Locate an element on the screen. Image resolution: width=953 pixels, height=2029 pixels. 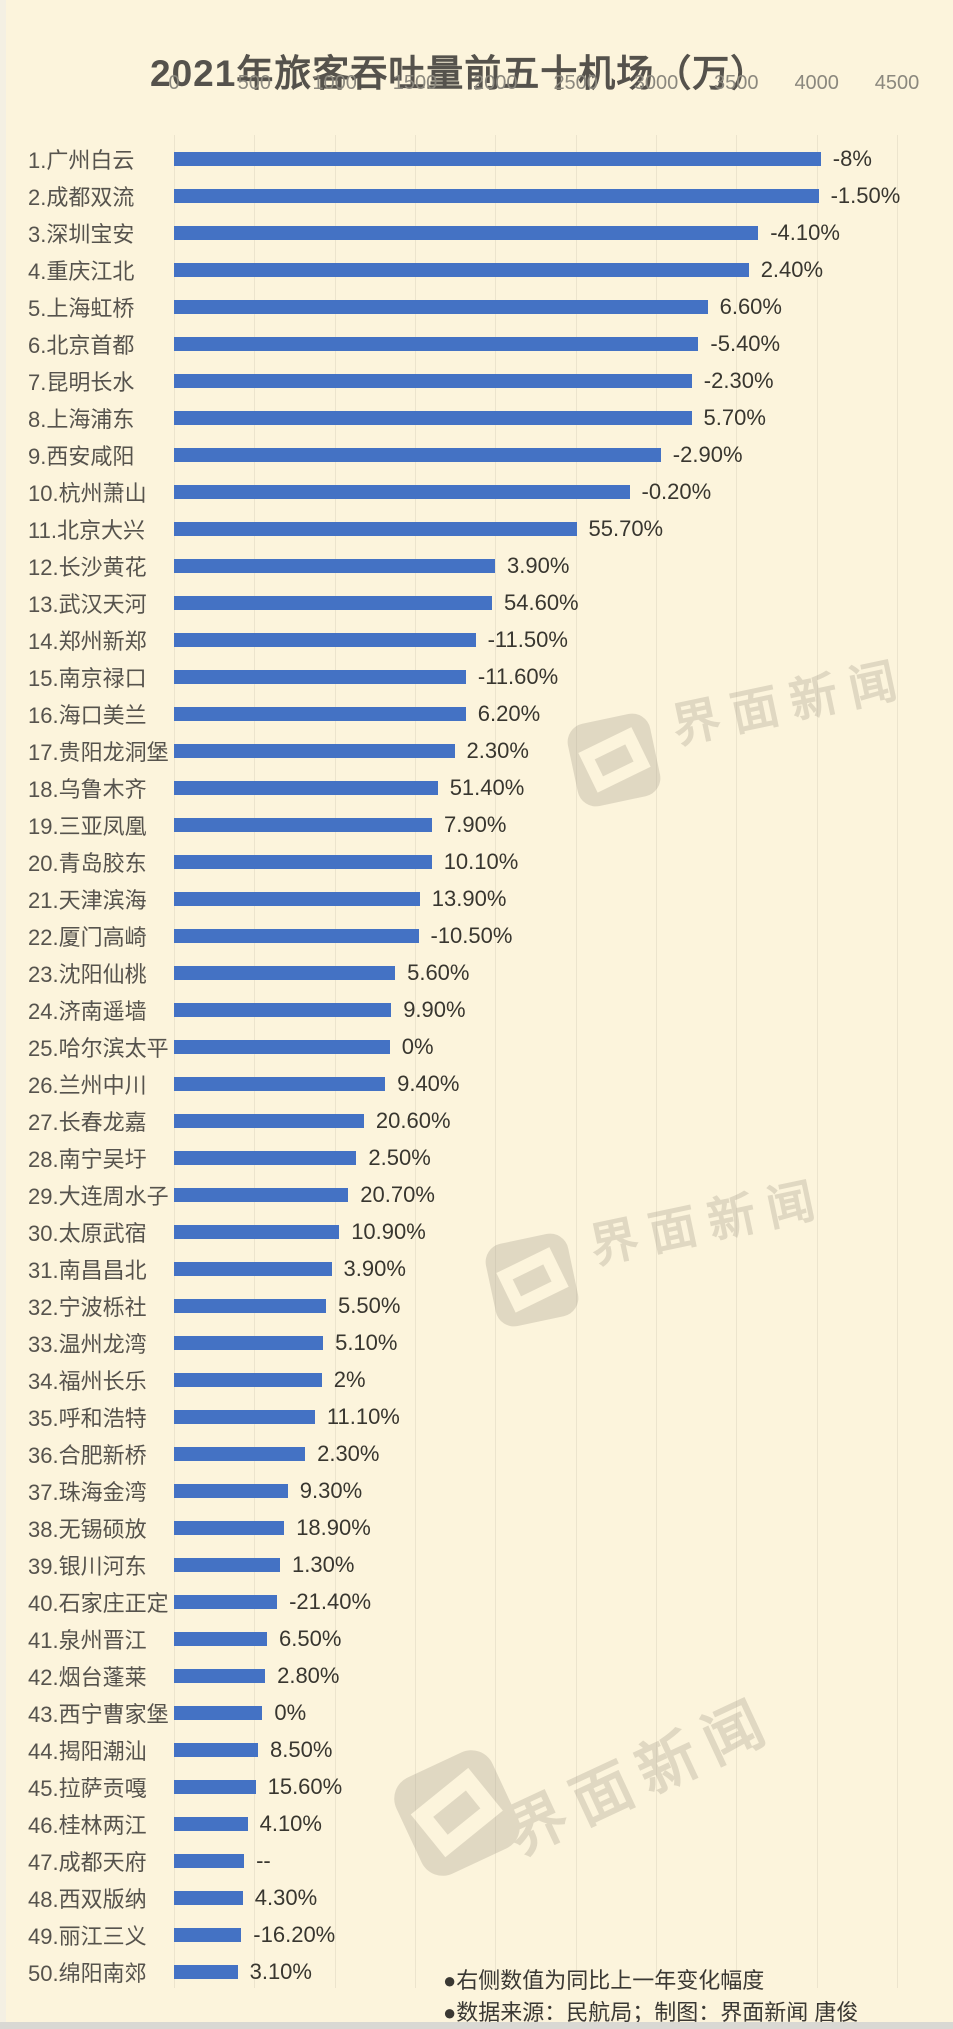
airport-rank-label: 44.揭阳潮汕 is located at coordinates (87, 1751).